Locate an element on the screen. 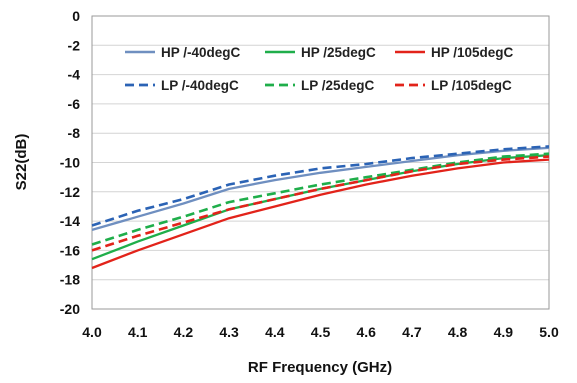 This screenshot has height=383, width=577. legend-label-5: LP /105degC is located at coordinates (471, 85).